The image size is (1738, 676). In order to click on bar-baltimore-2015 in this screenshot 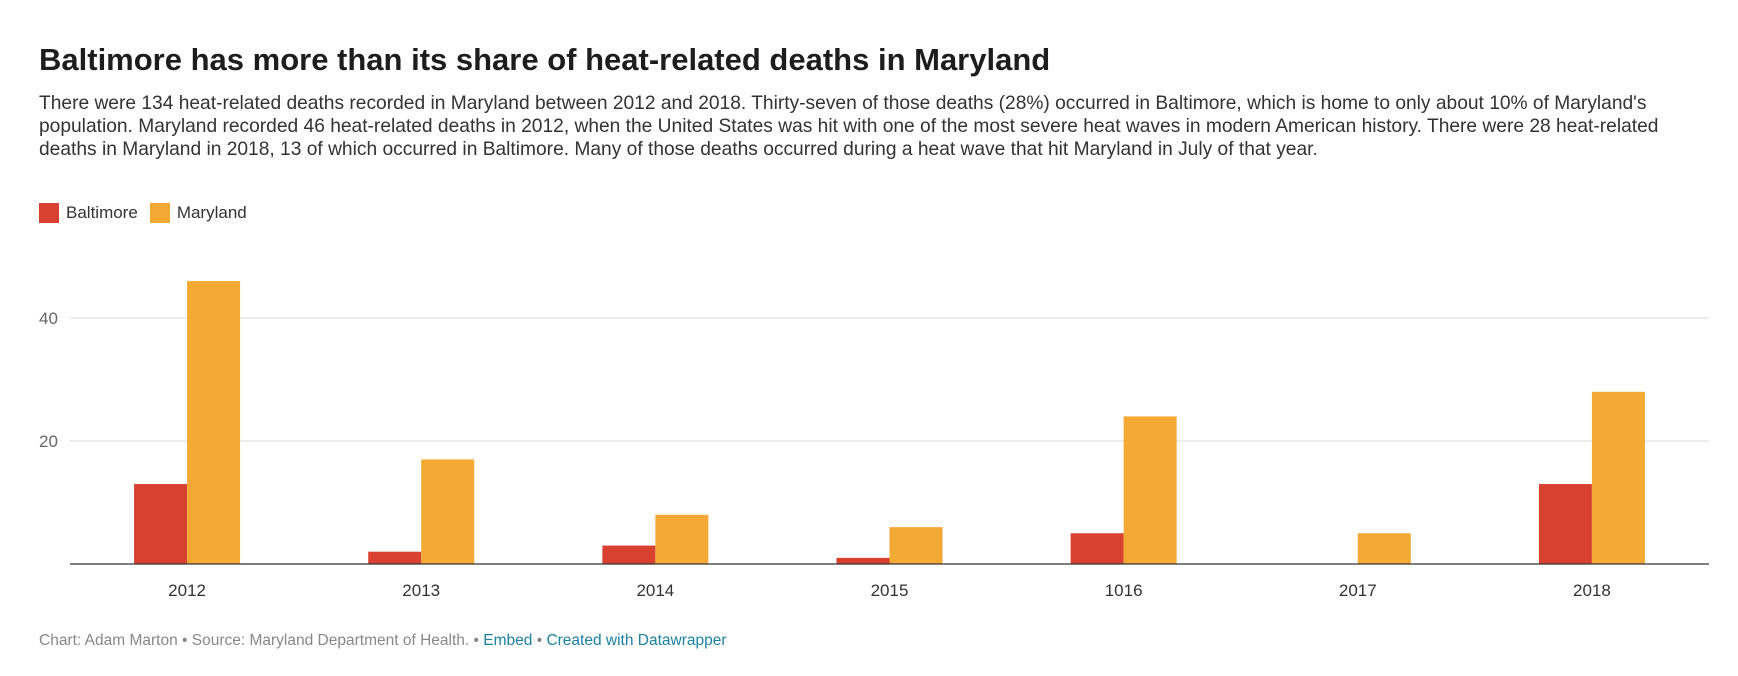, I will do `click(863, 560)`.